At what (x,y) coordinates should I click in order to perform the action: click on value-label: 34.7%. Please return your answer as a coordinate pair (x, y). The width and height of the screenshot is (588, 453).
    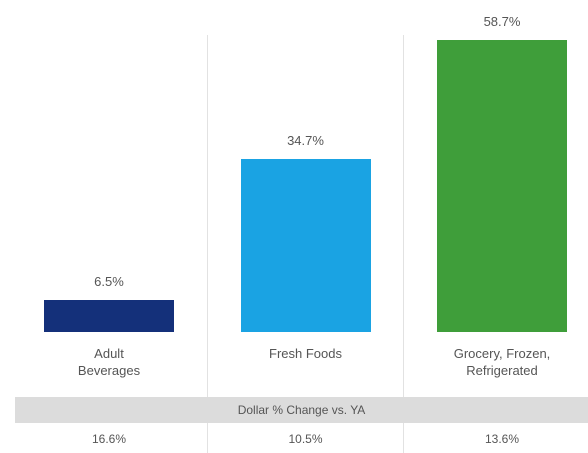
    Looking at the image, I should click on (305, 141).